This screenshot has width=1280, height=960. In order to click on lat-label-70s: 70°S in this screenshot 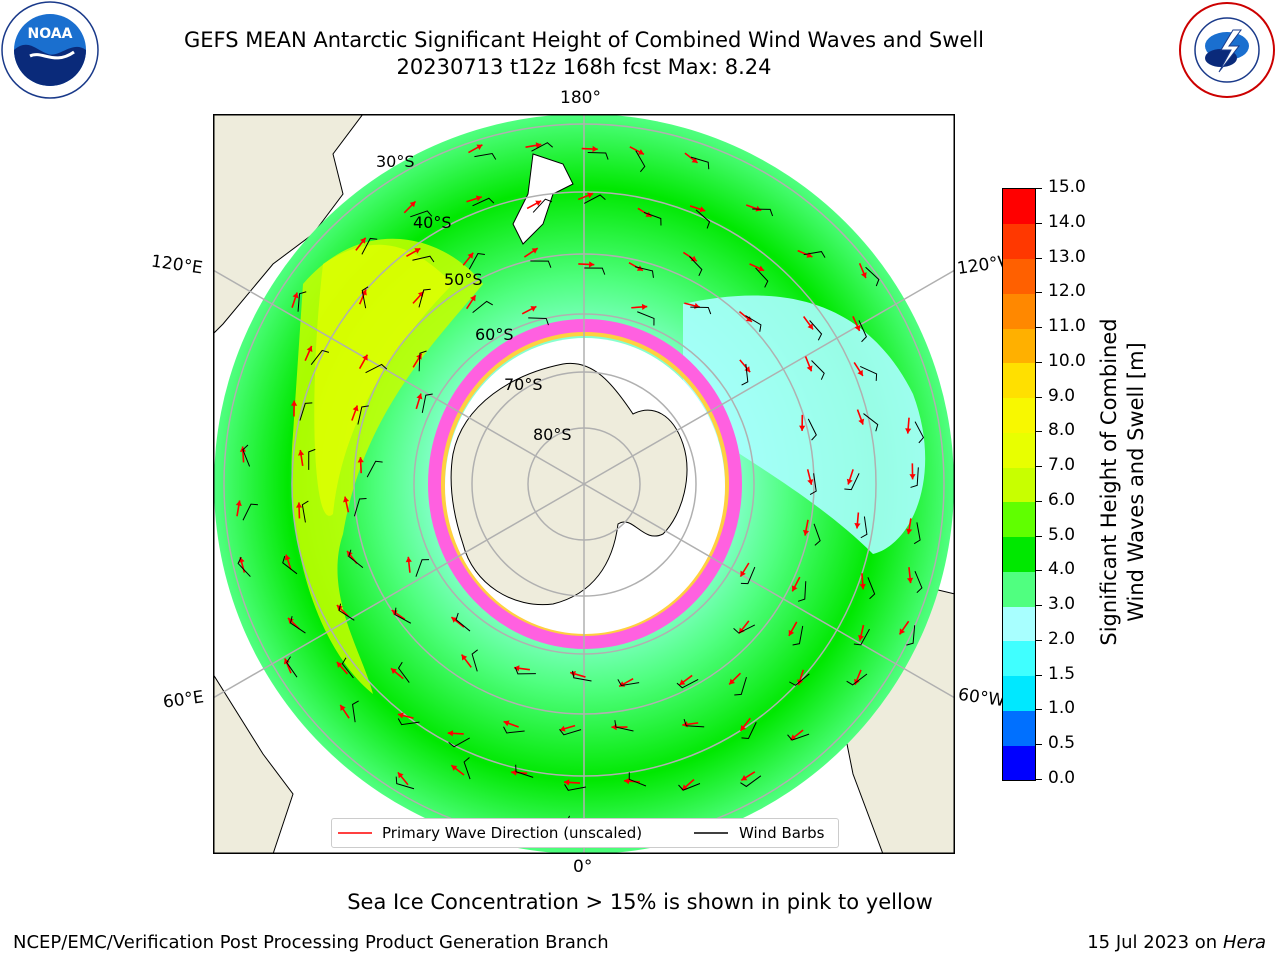, I will do `click(523, 384)`.